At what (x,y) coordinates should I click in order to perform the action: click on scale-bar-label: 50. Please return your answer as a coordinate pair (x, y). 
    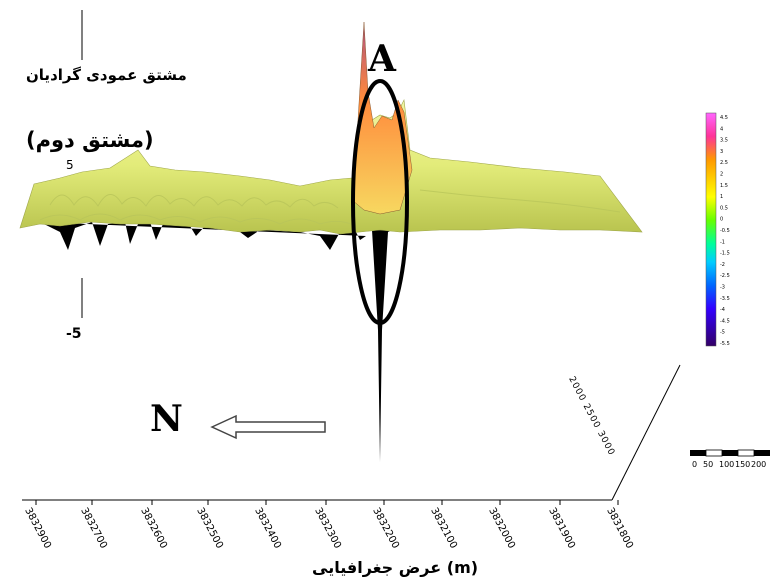
    Looking at the image, I should click on (708, 464).